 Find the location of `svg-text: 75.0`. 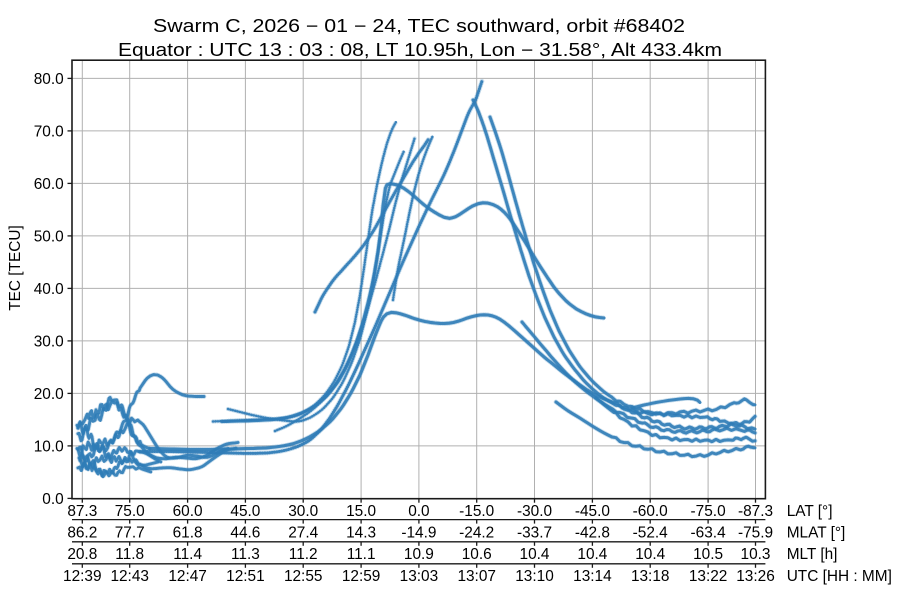

svg-text: 75.0 is located at coordinates (130, 511).